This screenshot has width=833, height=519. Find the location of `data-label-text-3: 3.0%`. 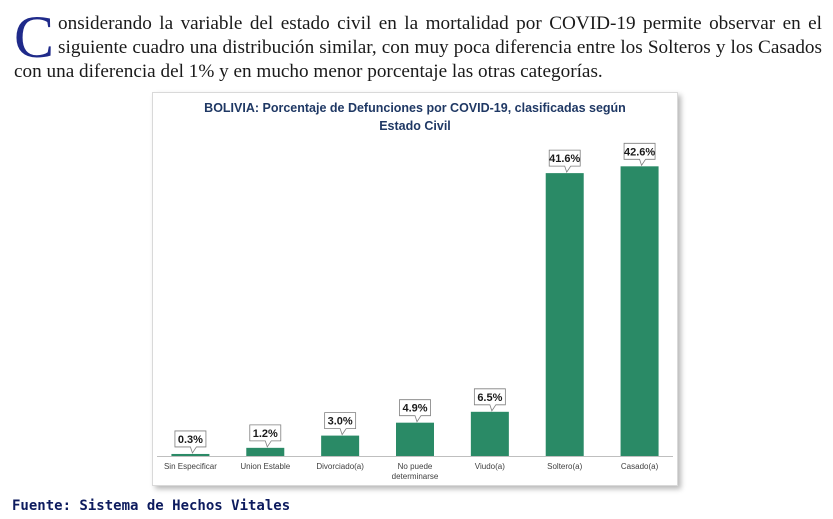

data-label-text-3: 3.0% is located at coordinates (340, 422).